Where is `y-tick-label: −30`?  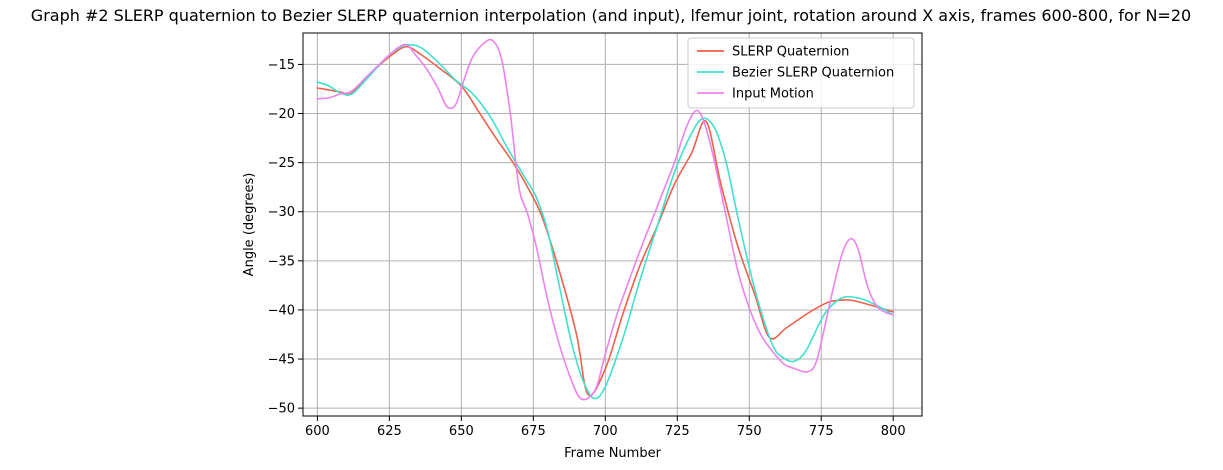
y-tick-label: −30 is located at coordinates (281, 212).